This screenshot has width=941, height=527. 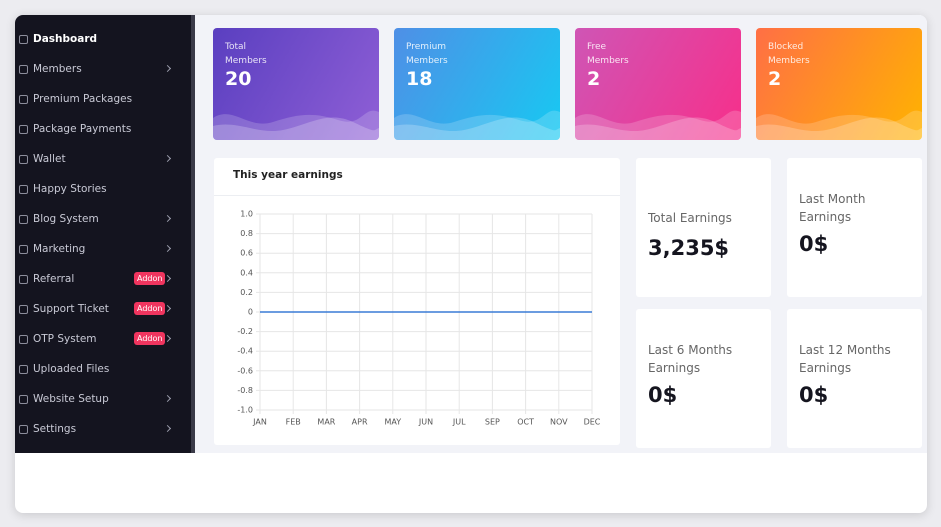 What do you see at coordinates (703, 378) in the screenshot?
I see `earnings-card: Last 6 Months Earnings 0$` at bounding box center [703, 378].